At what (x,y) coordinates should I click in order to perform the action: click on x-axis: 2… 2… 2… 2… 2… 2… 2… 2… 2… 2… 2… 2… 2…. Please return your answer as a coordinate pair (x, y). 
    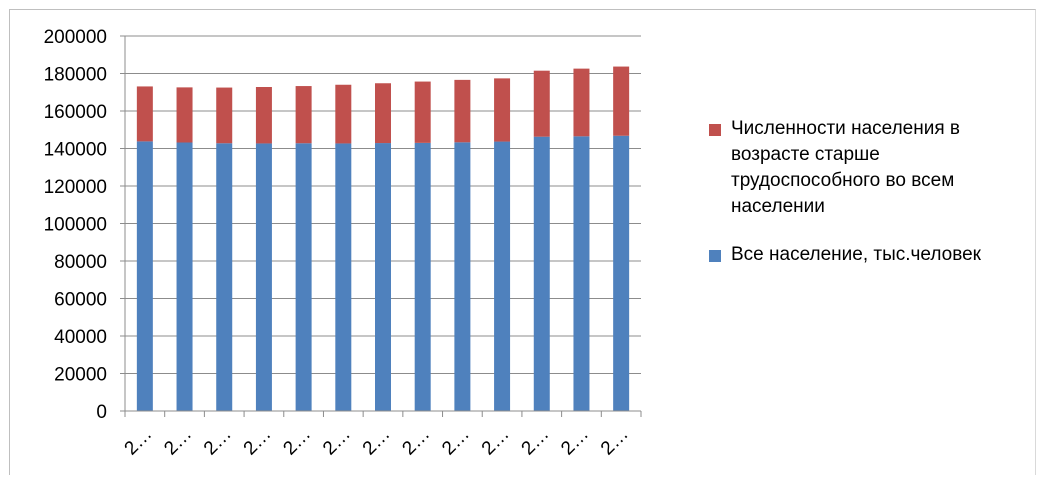
    Looking at the image, I should click on (381, 435).